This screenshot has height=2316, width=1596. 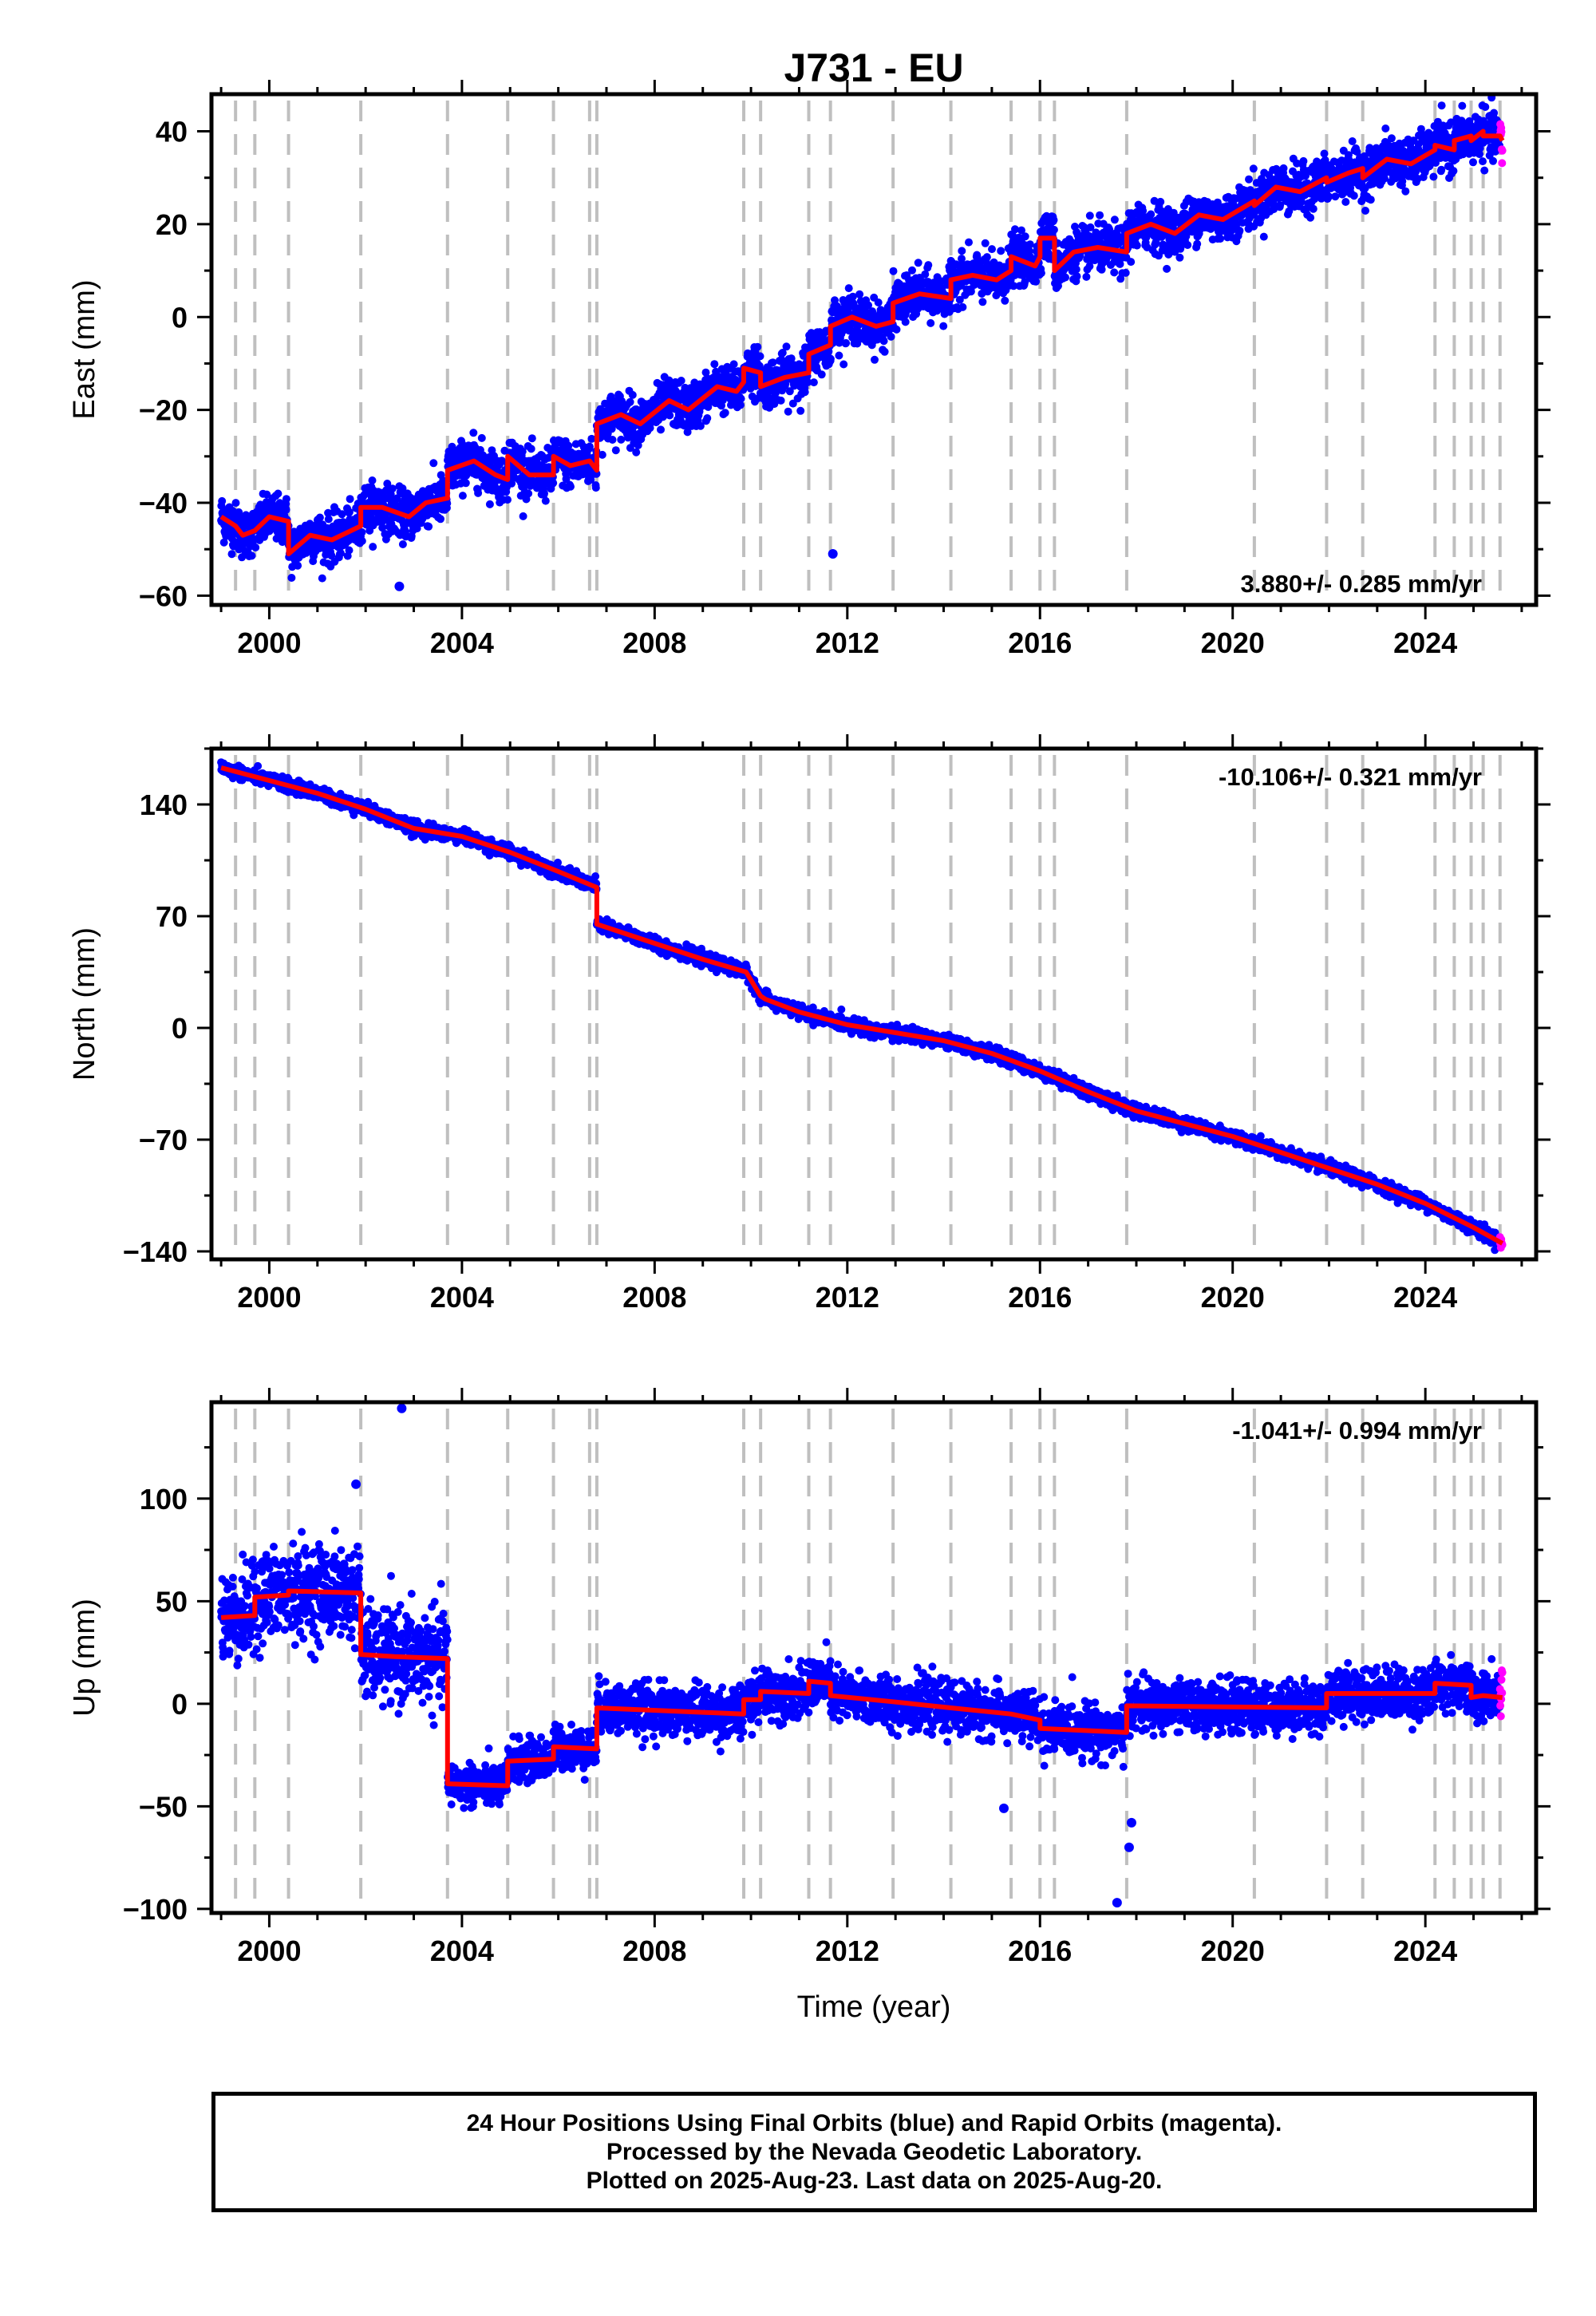 What do you see at coordinates (163, 503) in the screenshot?
I see `east-y-tick-label: −40` at bounding box center [163, 503].